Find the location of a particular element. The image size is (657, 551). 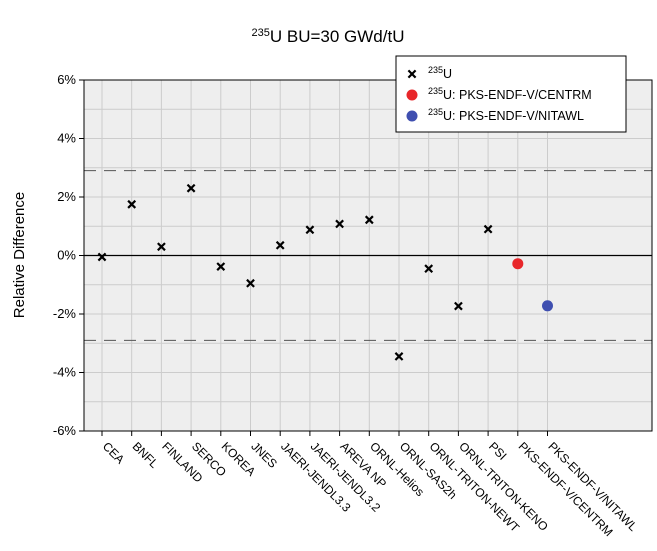

legend-entry-name: U: PKS-ENDF-V/CENTRM is located at coordinates (517, 95).